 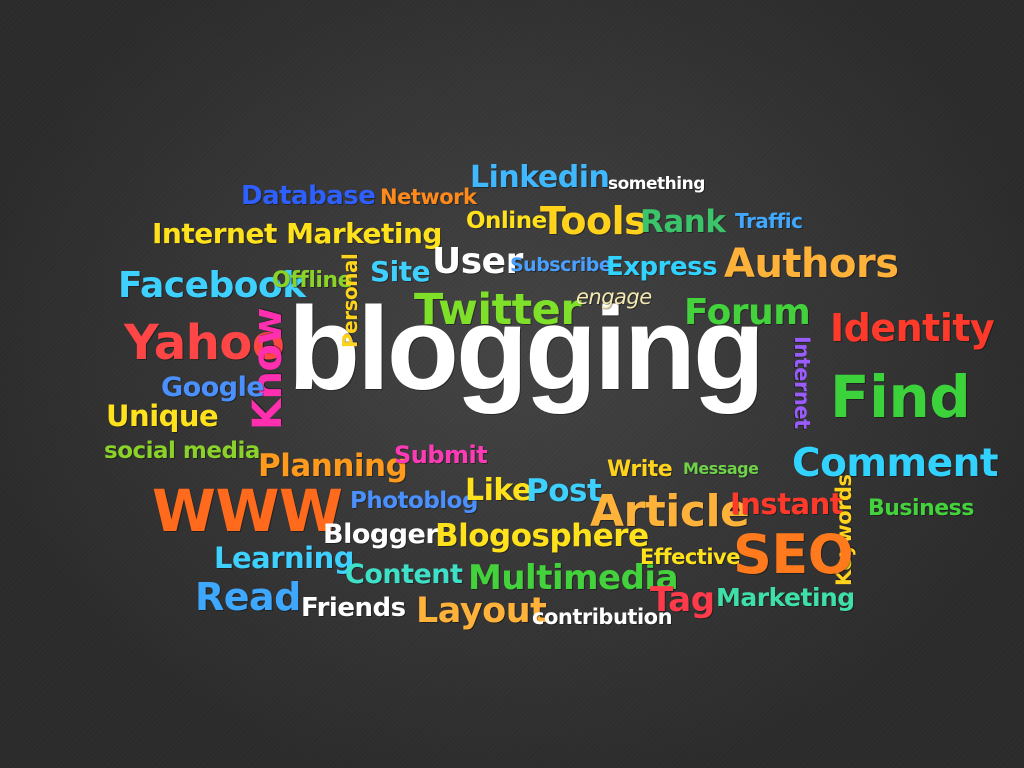 What do you see at coordinates (721, 468) in the screenshot?
I see `word-message: Message` at bounding box center [721, 468].